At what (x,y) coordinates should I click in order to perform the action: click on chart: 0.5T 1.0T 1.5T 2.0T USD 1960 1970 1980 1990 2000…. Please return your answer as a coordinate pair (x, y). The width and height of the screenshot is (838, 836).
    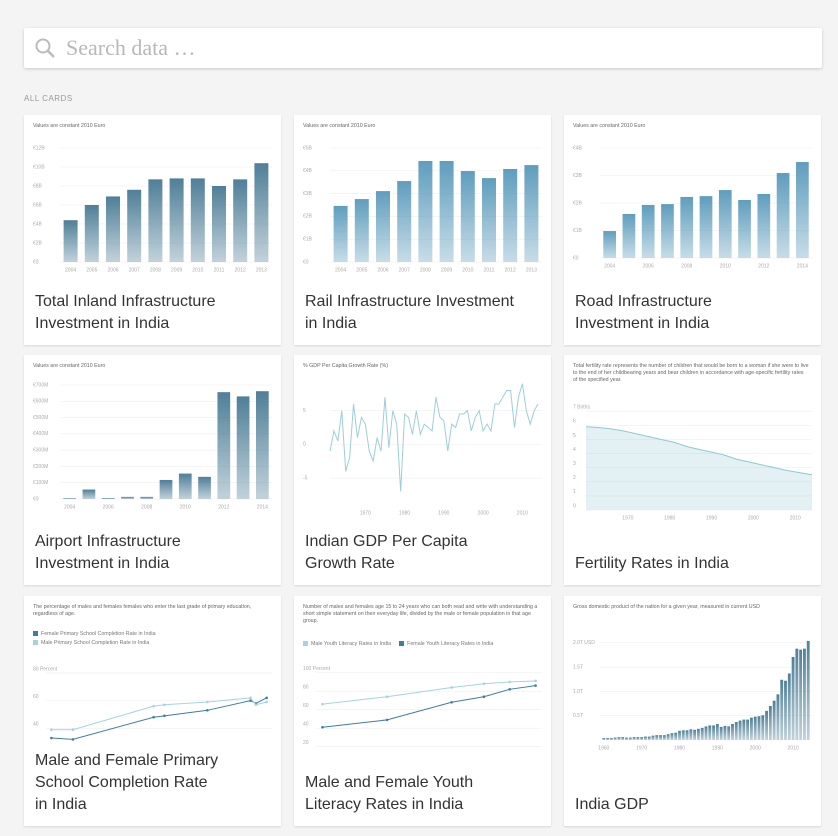
    Looking at the image, I should click on (692, 695).